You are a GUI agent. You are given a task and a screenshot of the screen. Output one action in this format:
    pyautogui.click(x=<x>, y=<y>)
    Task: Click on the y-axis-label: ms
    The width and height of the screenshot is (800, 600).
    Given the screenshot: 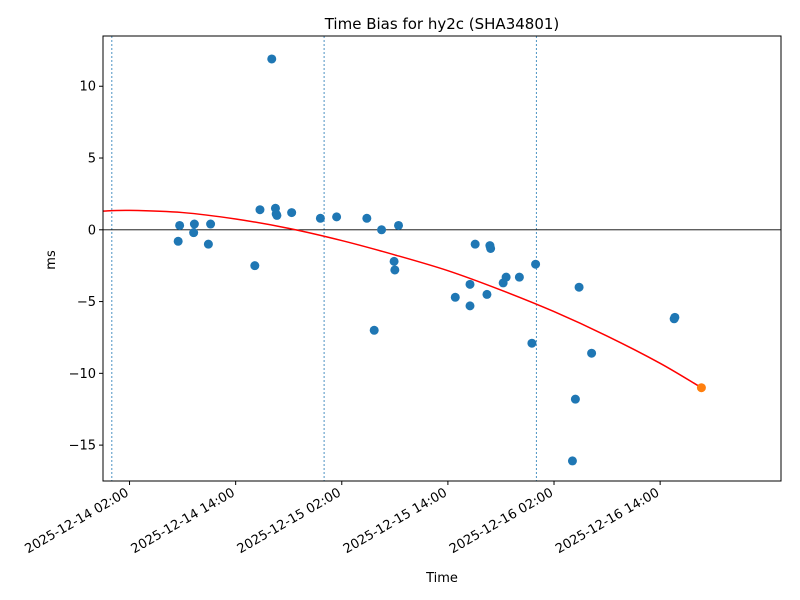 What is the action you would take?
    pyautogui.click(x=51, y=260)
    